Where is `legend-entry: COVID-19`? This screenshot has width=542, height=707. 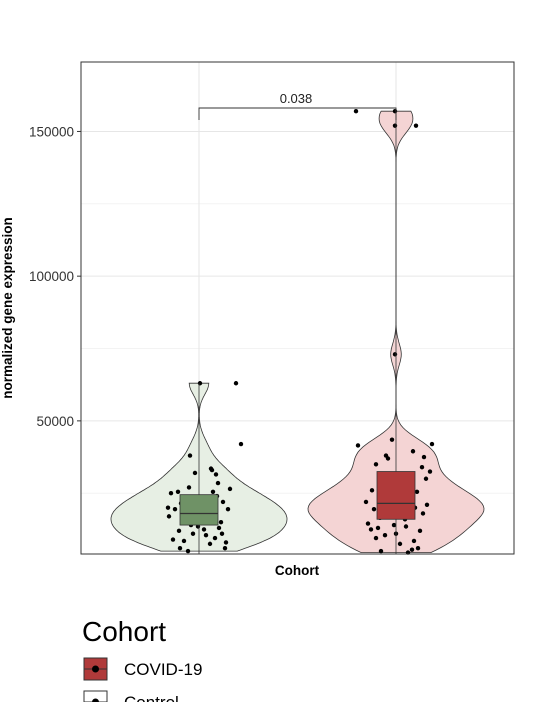 legend-entry: COVID-19 is located at coordinates (142, 669).